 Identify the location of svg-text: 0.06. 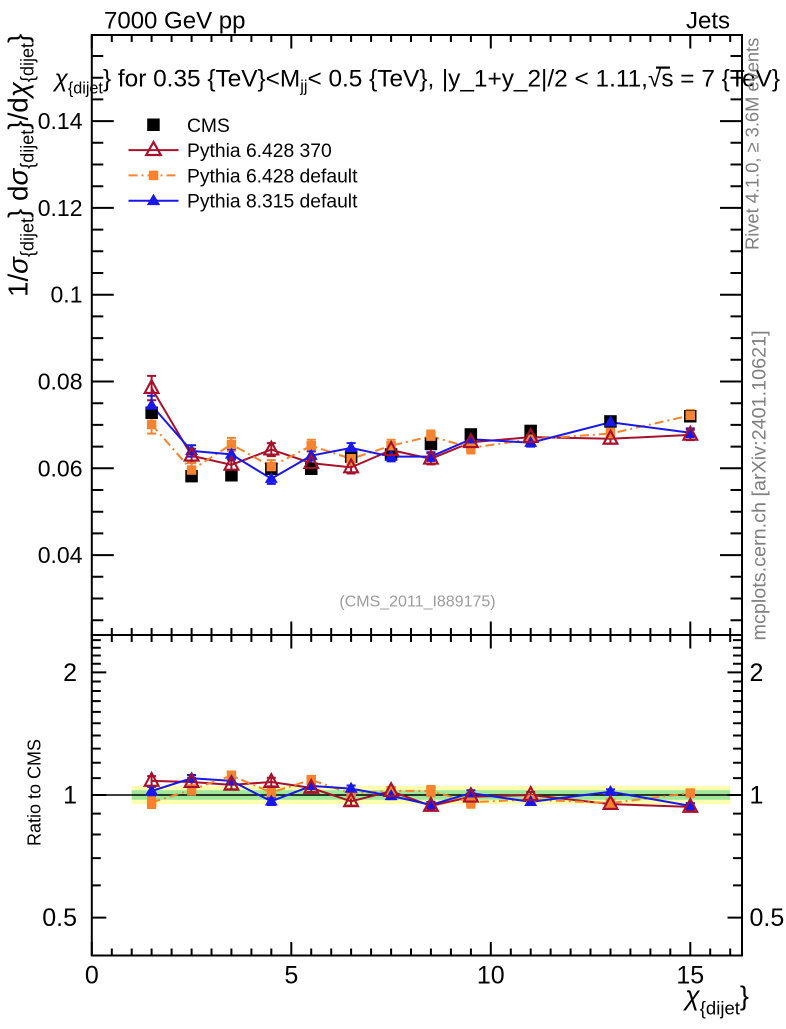
(60, 468).